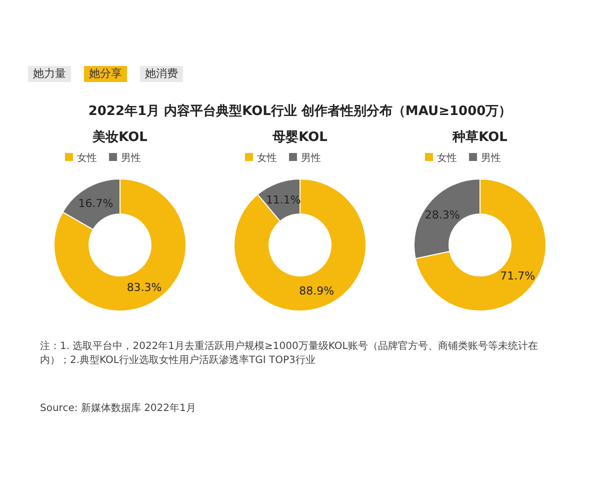 The image size is (600, 480). I want to click on text: 她消费, so click(161, 74).